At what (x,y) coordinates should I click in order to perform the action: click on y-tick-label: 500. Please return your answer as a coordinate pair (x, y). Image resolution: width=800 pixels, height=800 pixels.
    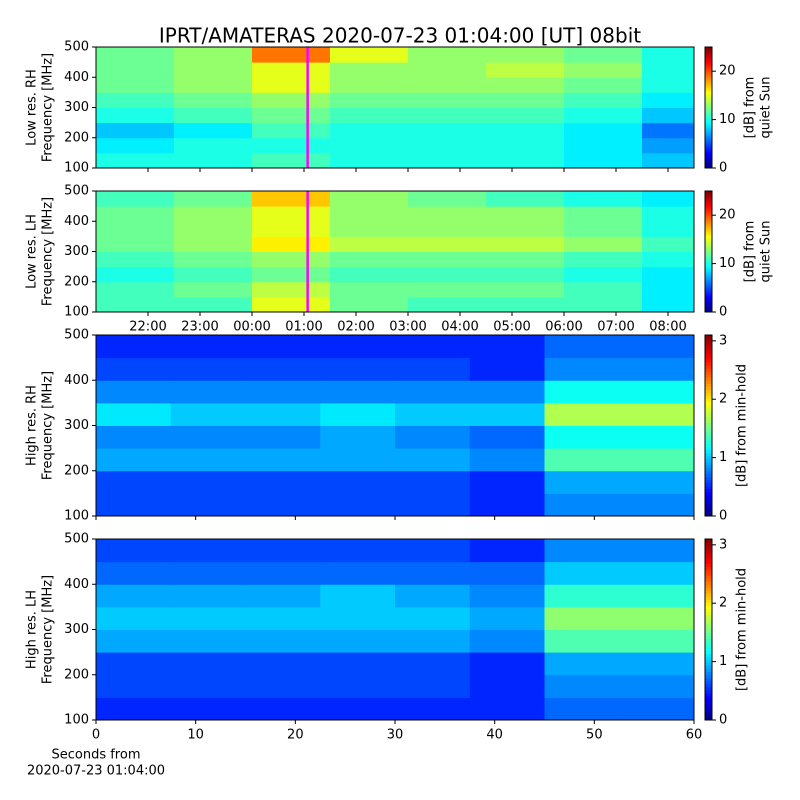
    Looking at the image, I should click on (76, 539).